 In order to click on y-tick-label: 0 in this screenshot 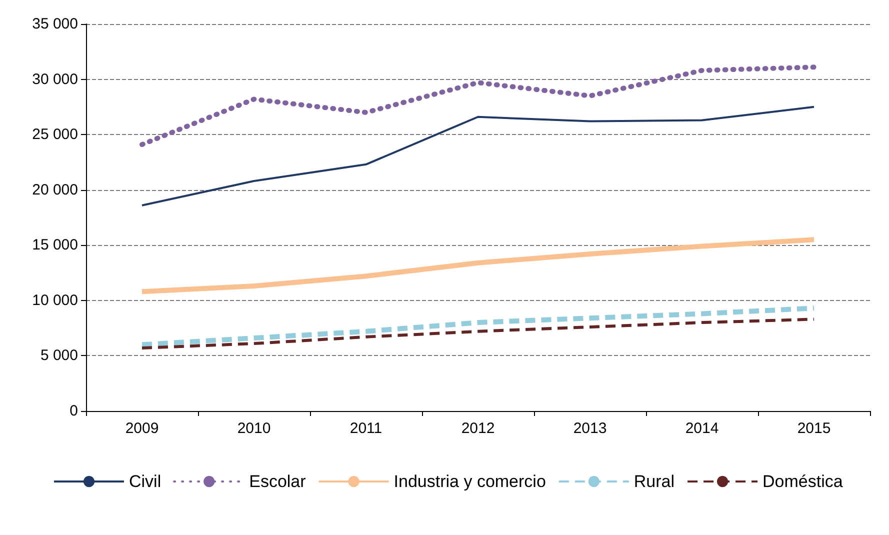, I will do `click(74, 411)`.